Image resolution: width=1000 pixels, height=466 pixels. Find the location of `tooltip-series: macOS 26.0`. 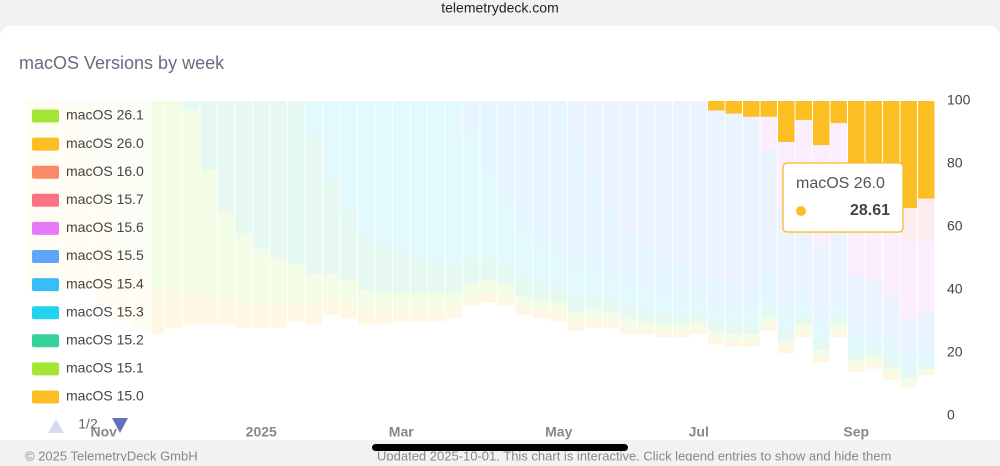

tooltip-series: macOS 26.0 is located at coordinates (840, 183).